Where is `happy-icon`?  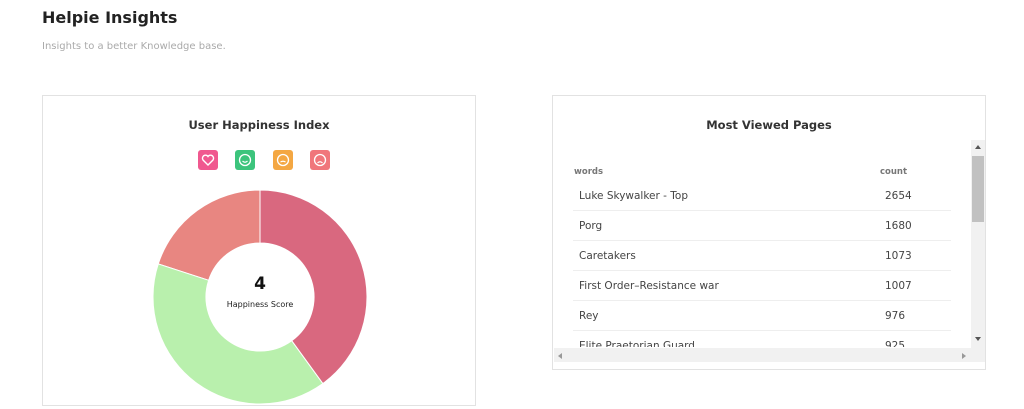 happy-icon is located at coordinates (245, 160).